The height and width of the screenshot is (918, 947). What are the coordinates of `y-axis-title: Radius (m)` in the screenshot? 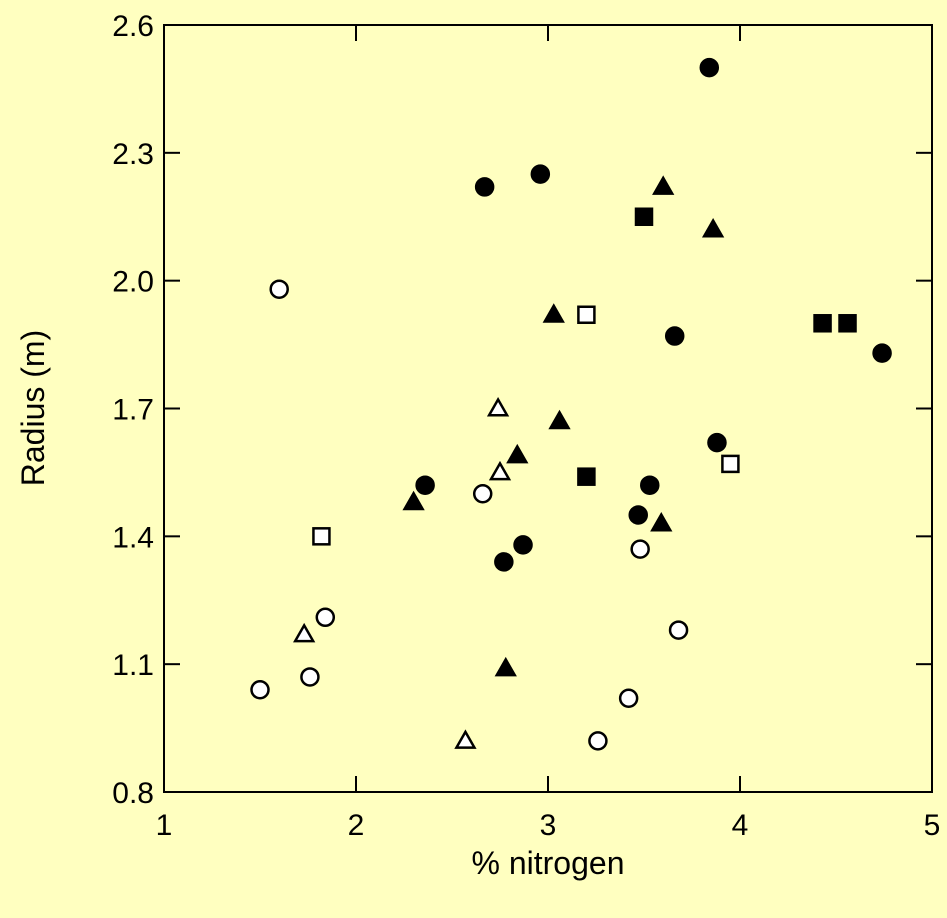 It's located at (33, 408).